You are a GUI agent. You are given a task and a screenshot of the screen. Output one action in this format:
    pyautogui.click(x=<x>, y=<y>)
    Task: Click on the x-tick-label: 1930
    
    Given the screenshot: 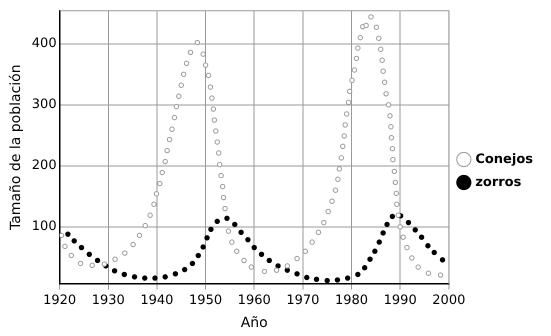 What is the action you would take?
    pyautogui.click(x=108, y=300)
    